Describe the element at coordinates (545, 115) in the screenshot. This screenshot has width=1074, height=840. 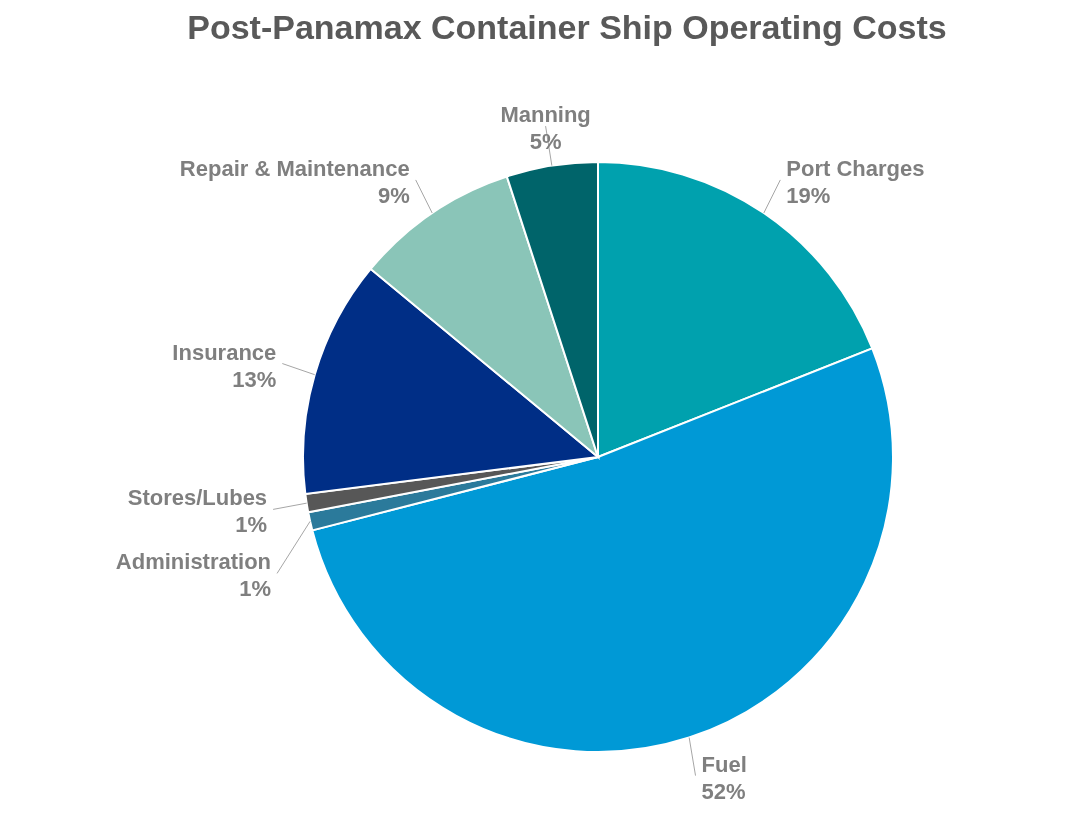
I see `slice-label: Manning` at that location.